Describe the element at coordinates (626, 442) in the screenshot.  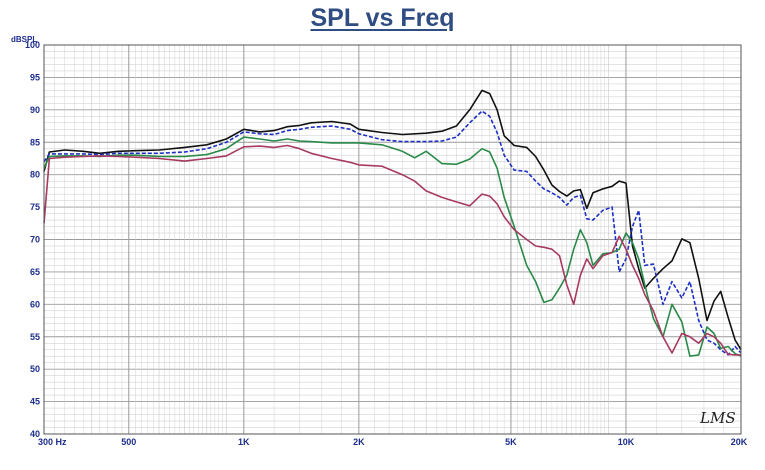
I see `x-tick-label: 10K` at that location.